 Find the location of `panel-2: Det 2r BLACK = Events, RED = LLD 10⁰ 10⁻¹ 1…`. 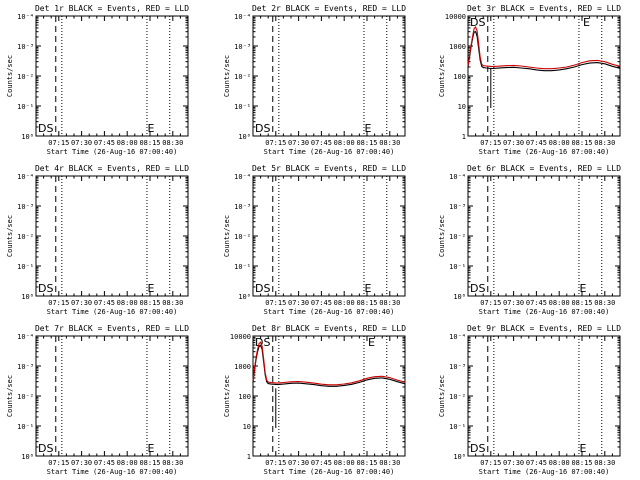

panel-2: Det 2r BLACK = Events, RED = LLD 10⁰ 10⁻¹ 1… is located at coordinates (314, 80).